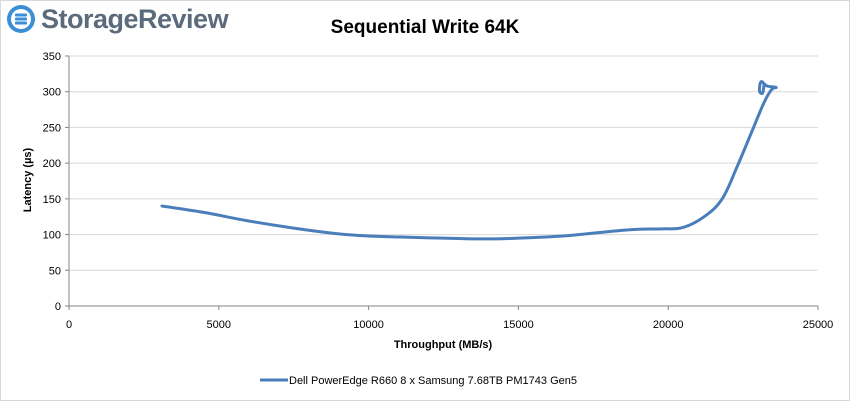  Describe the element at coordinates (52, 128) in the screenshot. I see `y-tick-label: 250` at that location.